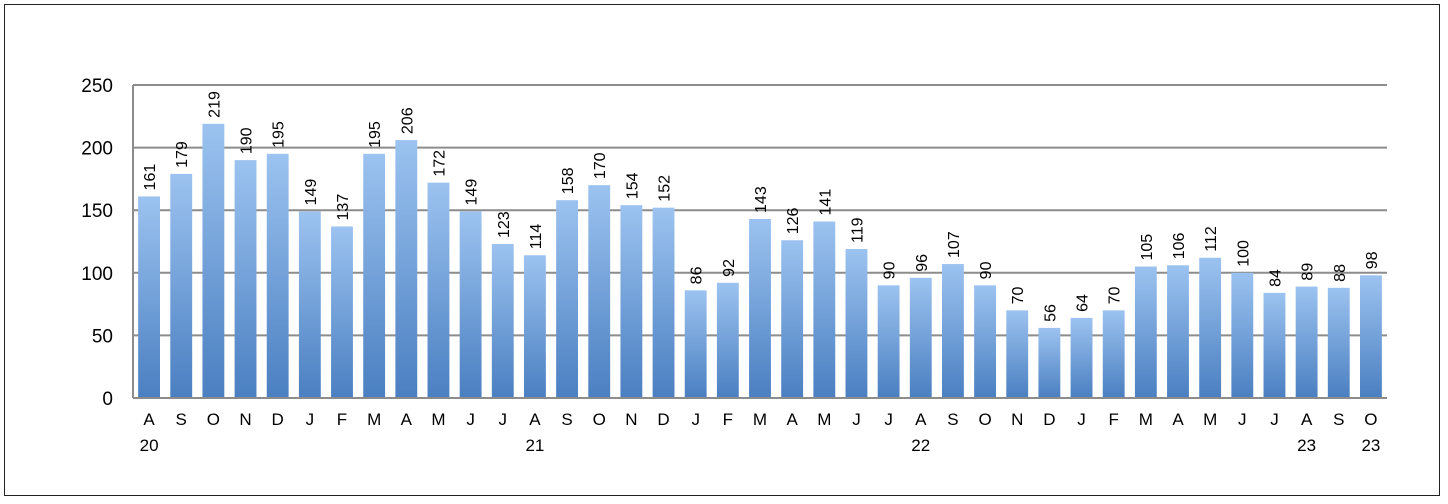 The width and height of the screenshot is (1448, 504). I want to click on data-label: 143, so click(761, 199).